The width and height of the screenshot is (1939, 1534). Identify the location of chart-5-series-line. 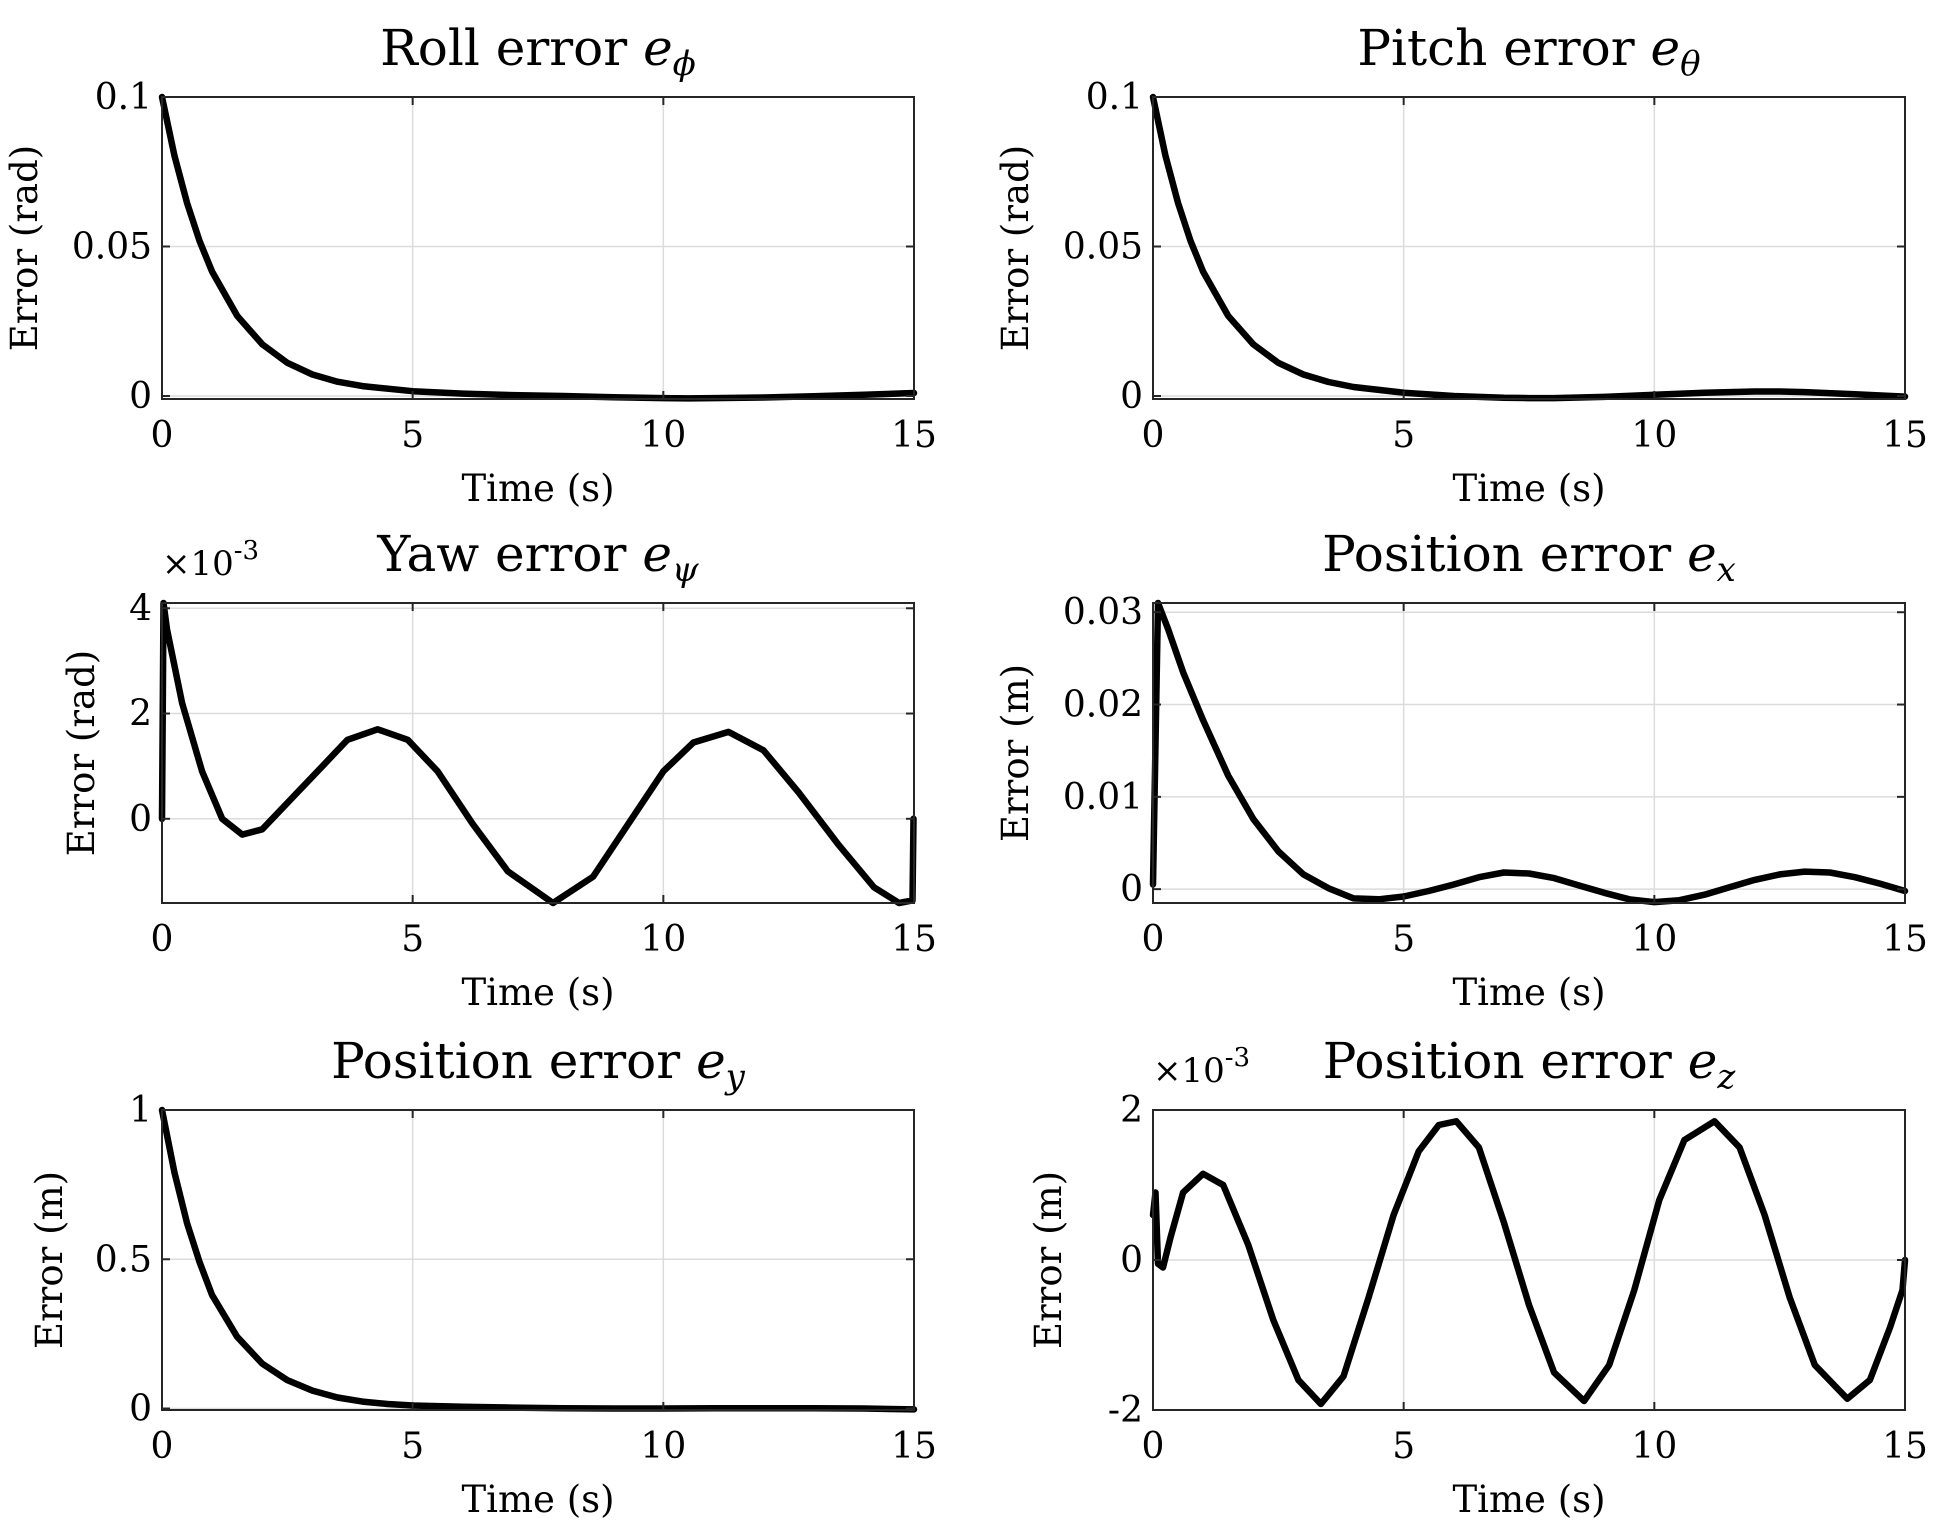
(538, 1259).